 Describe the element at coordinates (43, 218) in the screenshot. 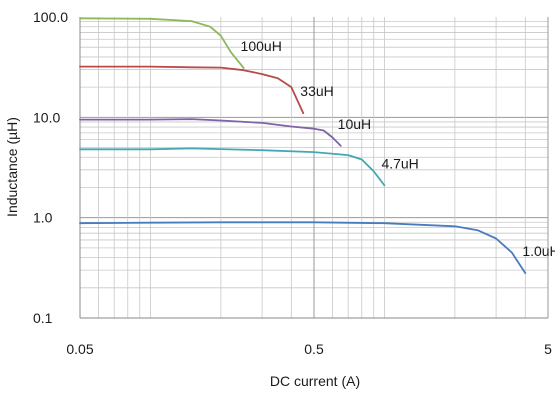

I see `y-tick-label: 1.0` at that location.